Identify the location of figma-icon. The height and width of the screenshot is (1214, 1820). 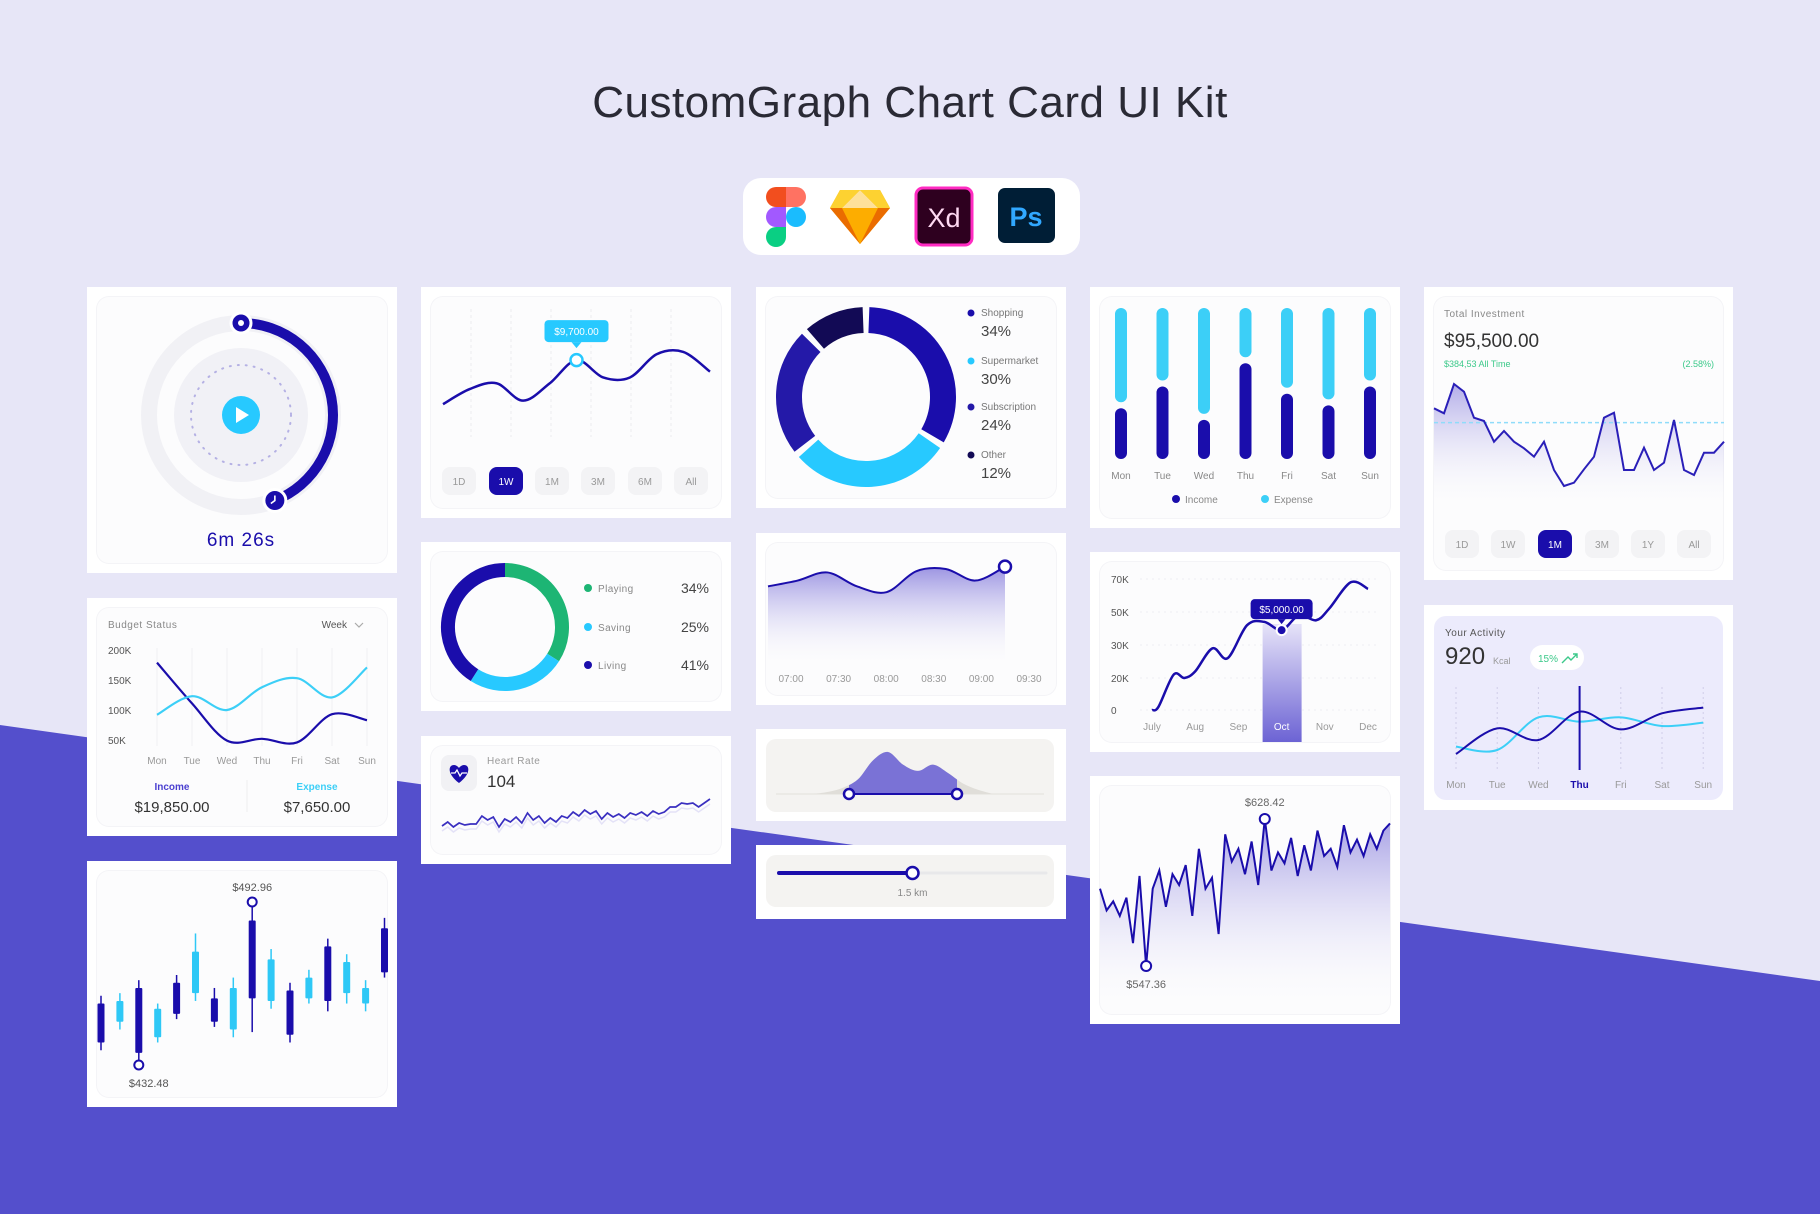
(786, 217).